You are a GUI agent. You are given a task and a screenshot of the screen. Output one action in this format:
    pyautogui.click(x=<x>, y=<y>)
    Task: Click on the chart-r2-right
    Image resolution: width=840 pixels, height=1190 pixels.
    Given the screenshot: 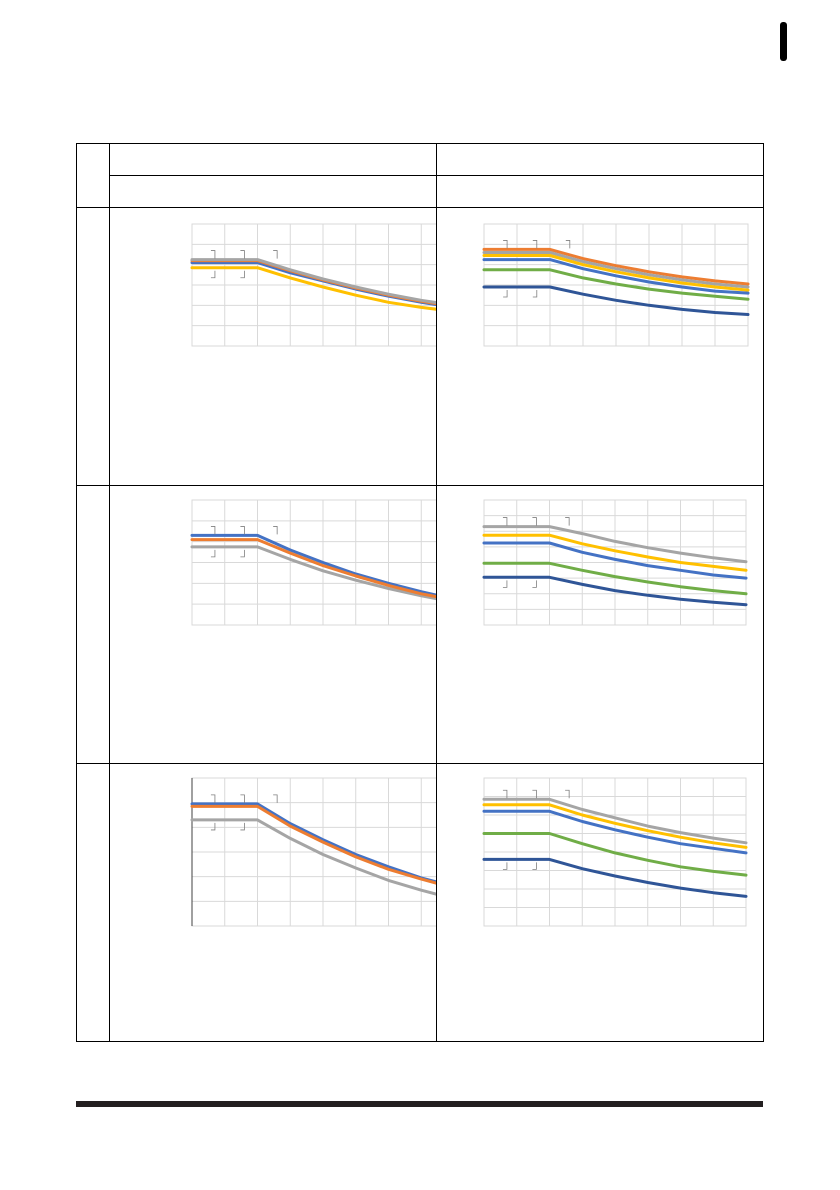 What is the action you would take?
    pyautogui.click(x=615, y=562)
    